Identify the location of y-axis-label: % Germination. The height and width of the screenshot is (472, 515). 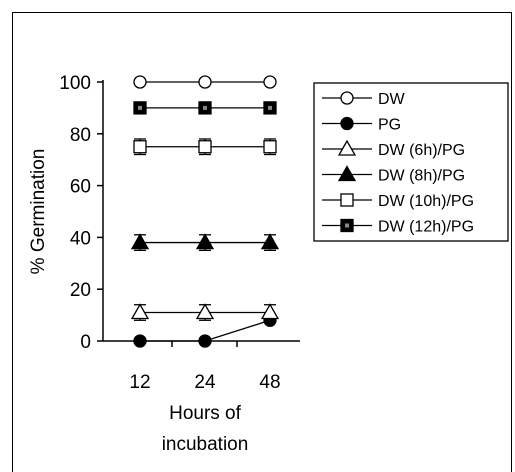
(38, 212).